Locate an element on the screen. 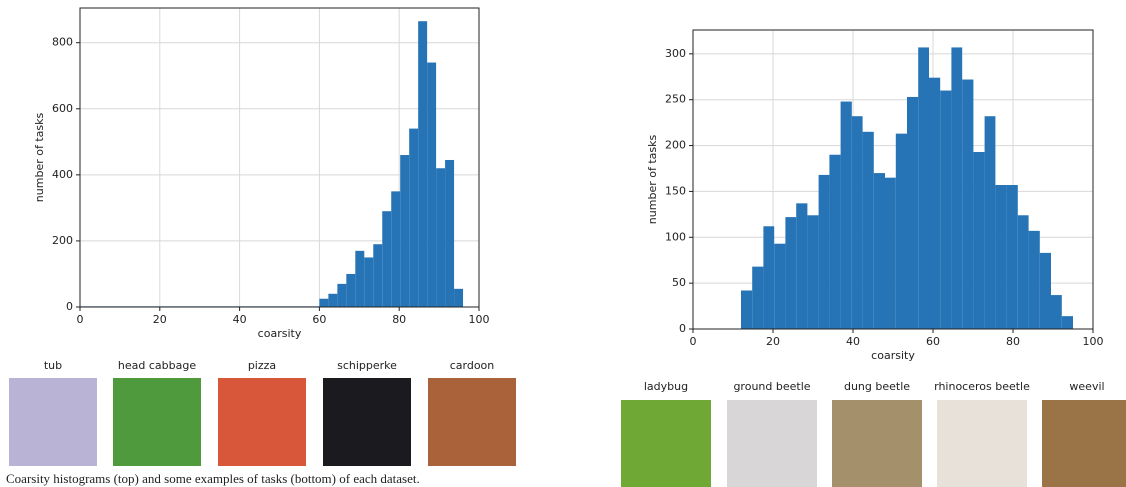 The width and height of the screenshot is (1126, 487). example-label: head cabbage is located at coordinates (157, 365).